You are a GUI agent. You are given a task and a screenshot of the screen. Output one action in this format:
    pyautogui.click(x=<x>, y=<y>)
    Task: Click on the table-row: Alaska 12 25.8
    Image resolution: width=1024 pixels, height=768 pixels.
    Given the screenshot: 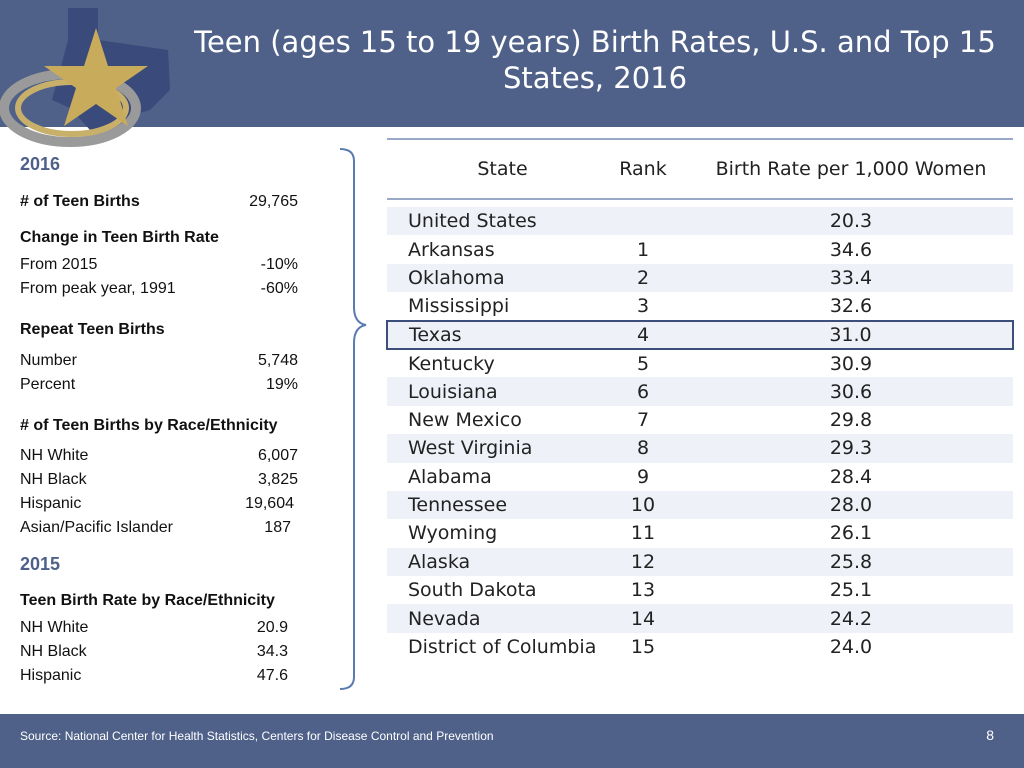 What is the action you would take?
    pyautogui.click(x=700, y=562)
    